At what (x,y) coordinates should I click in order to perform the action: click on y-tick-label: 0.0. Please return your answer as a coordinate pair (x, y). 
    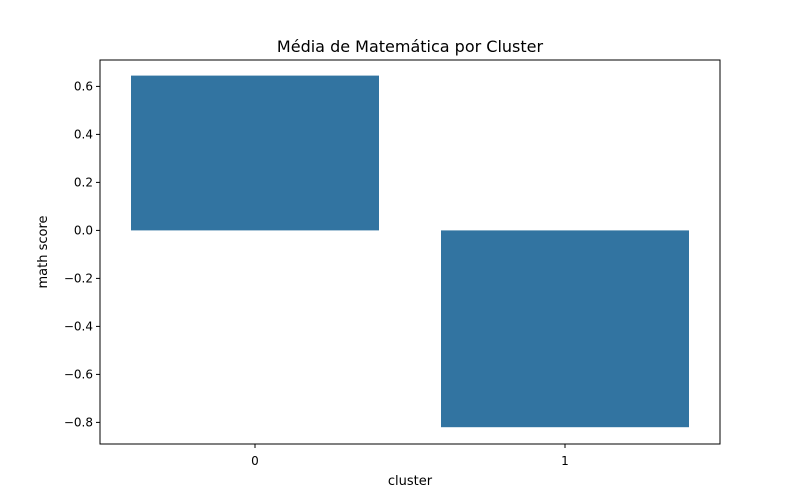
    Looking at the image, I should click on (83, 230).